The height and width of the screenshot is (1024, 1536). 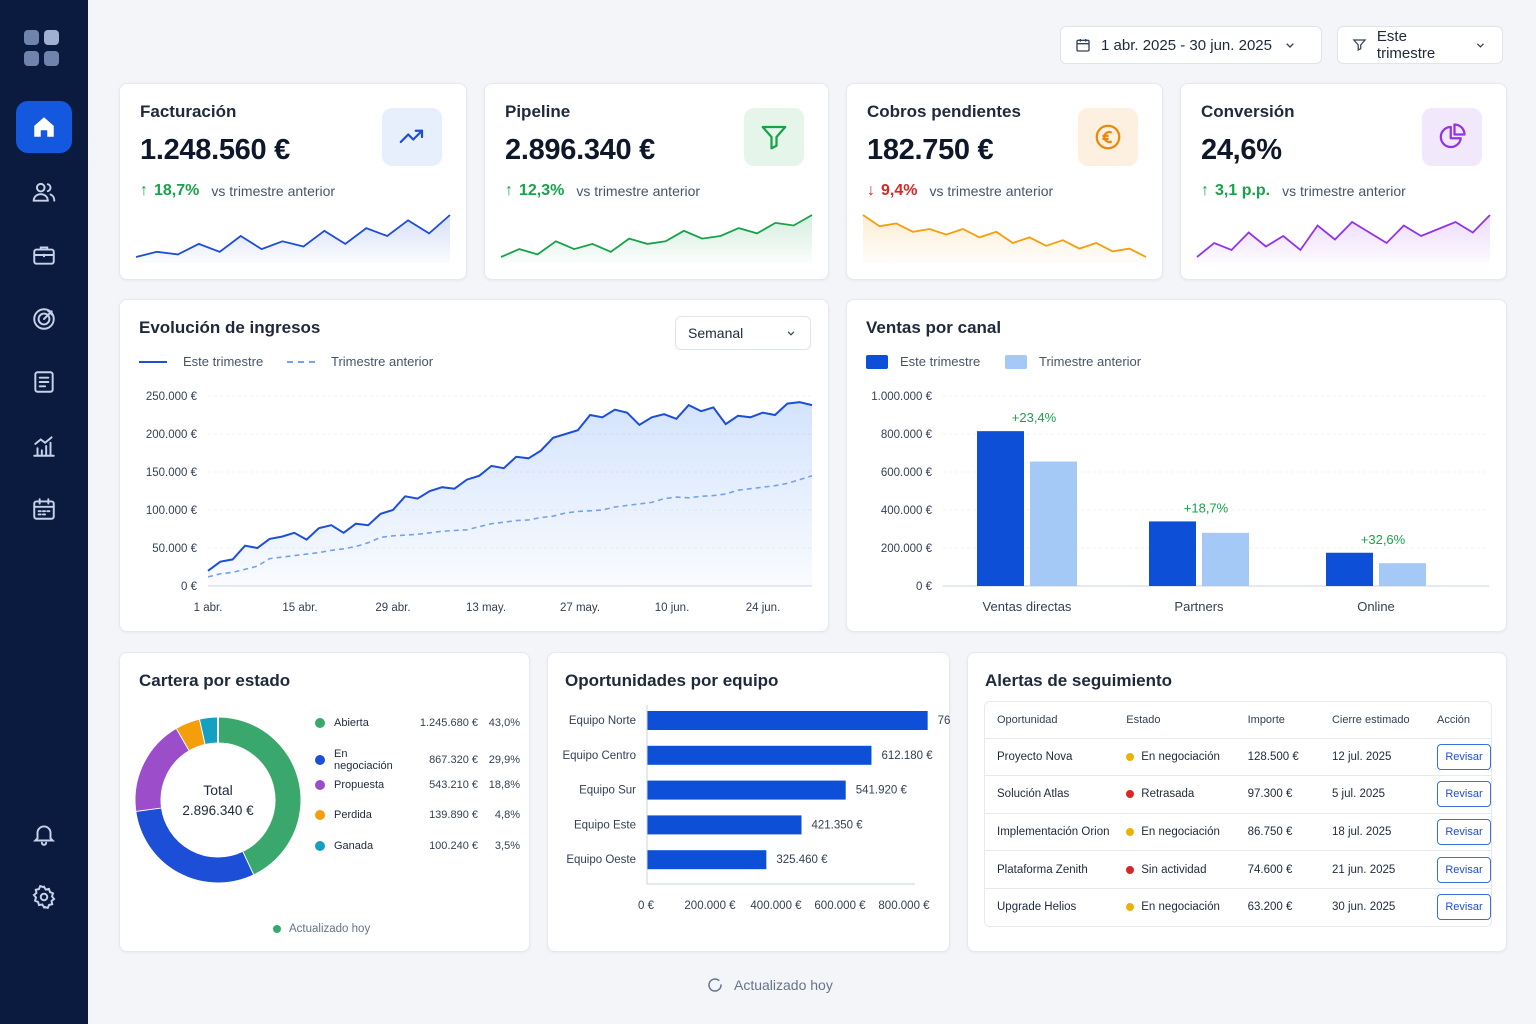 I want to click on amount-cell: 74.600 €, so click(x=1277, y=869).